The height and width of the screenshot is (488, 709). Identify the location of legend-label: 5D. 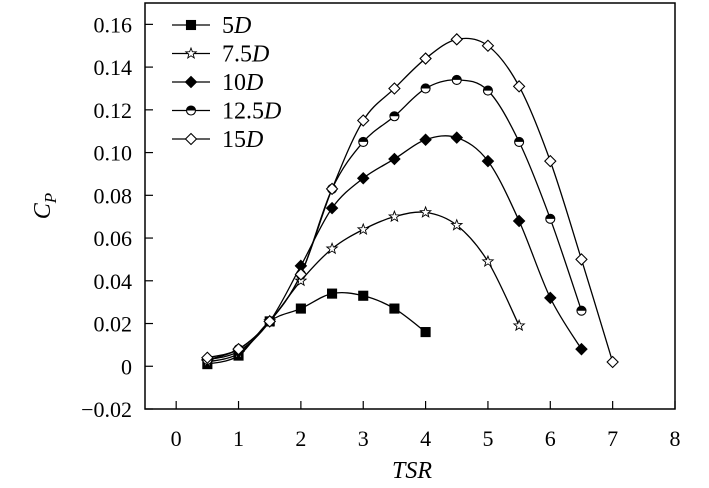
(236, 26).